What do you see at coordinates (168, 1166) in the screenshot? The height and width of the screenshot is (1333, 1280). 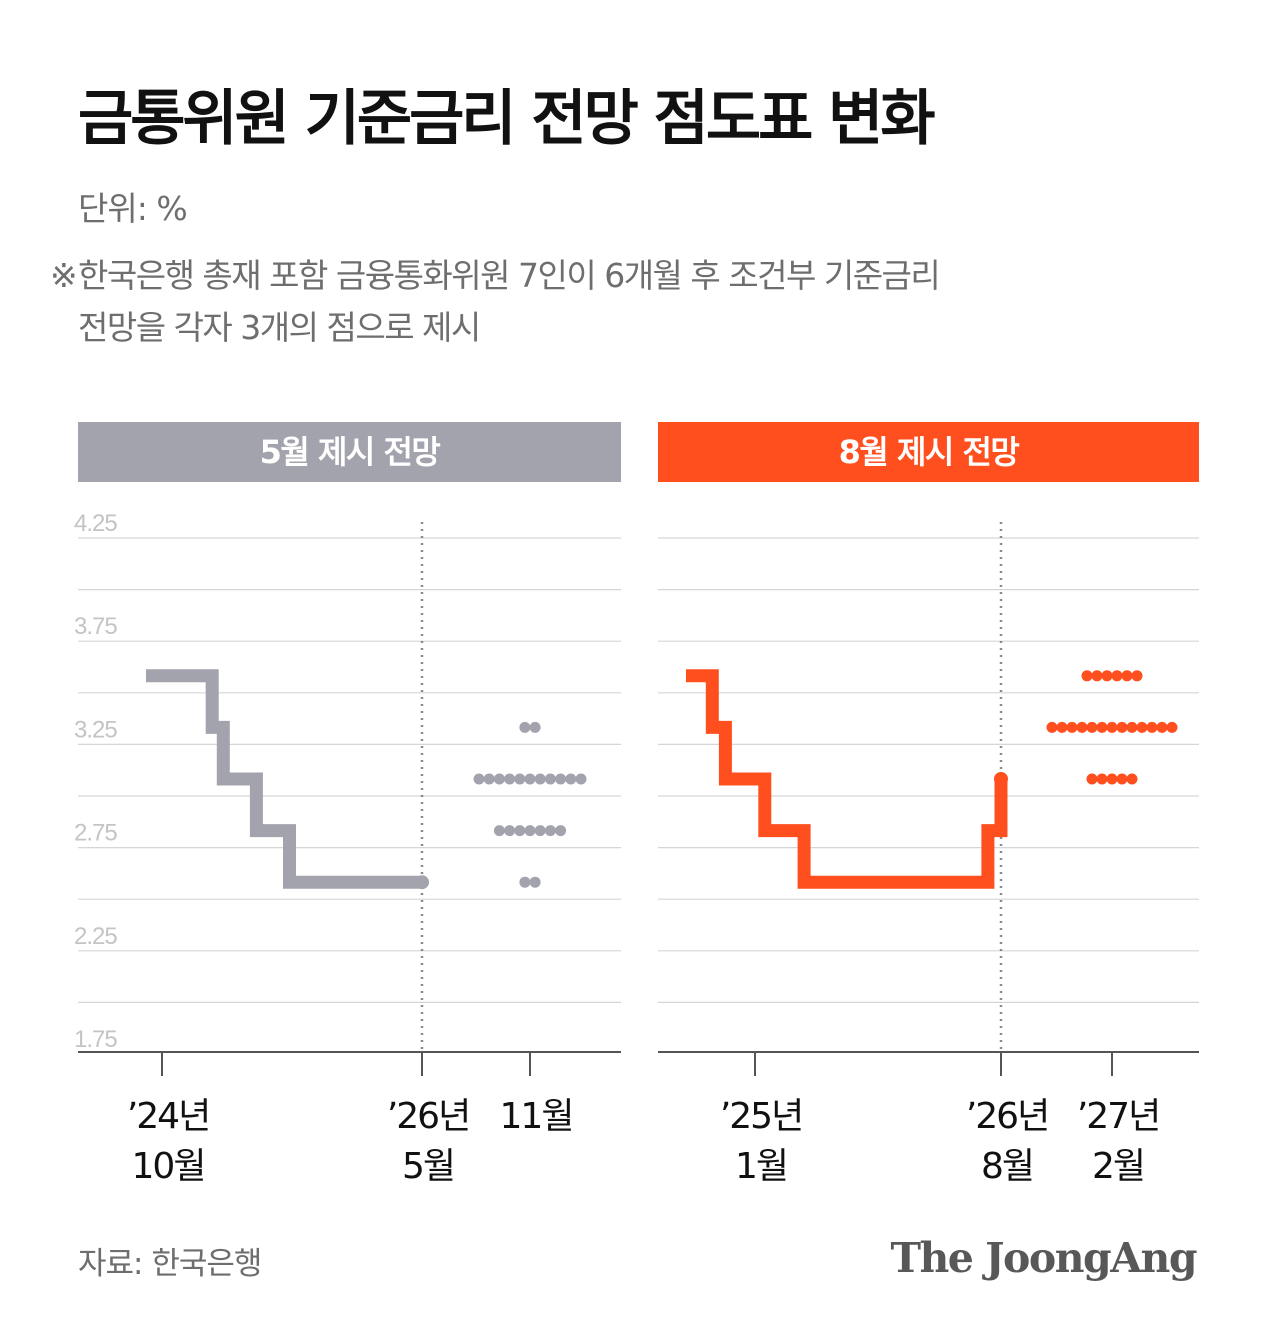 I see `x-tick-label: 10월` at bounding box center [168, 1166].